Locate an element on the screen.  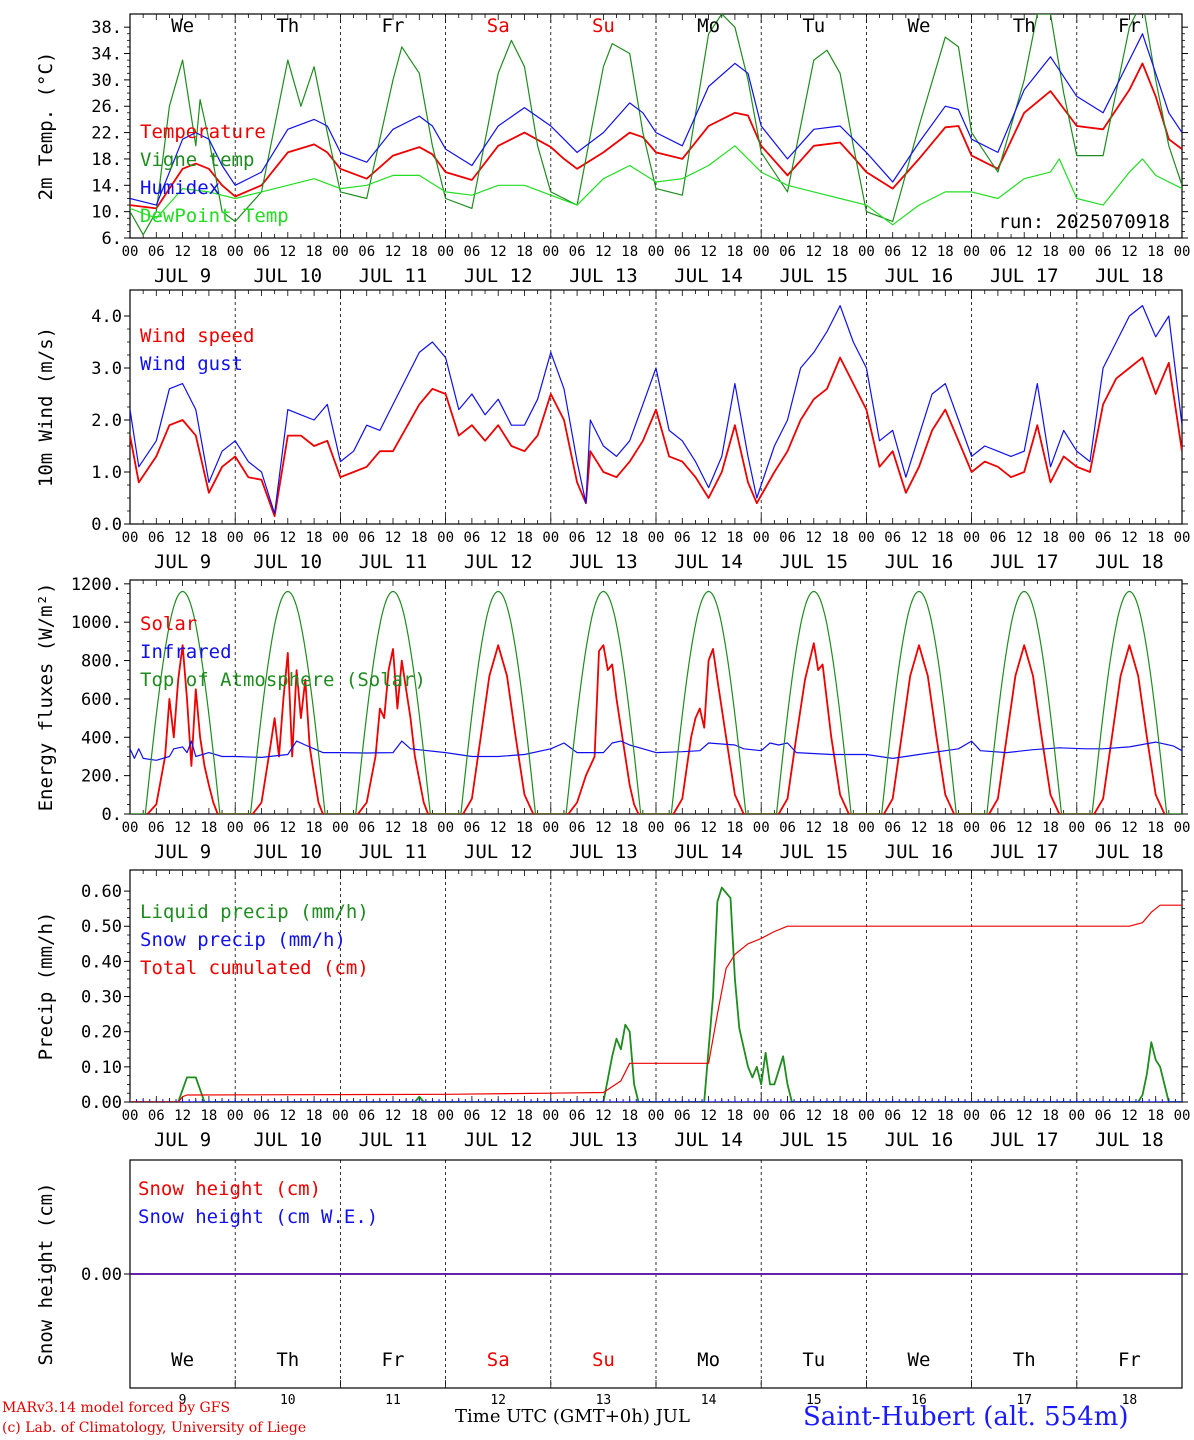
weekday-label: Fr is located at coordinates (1129, 26).